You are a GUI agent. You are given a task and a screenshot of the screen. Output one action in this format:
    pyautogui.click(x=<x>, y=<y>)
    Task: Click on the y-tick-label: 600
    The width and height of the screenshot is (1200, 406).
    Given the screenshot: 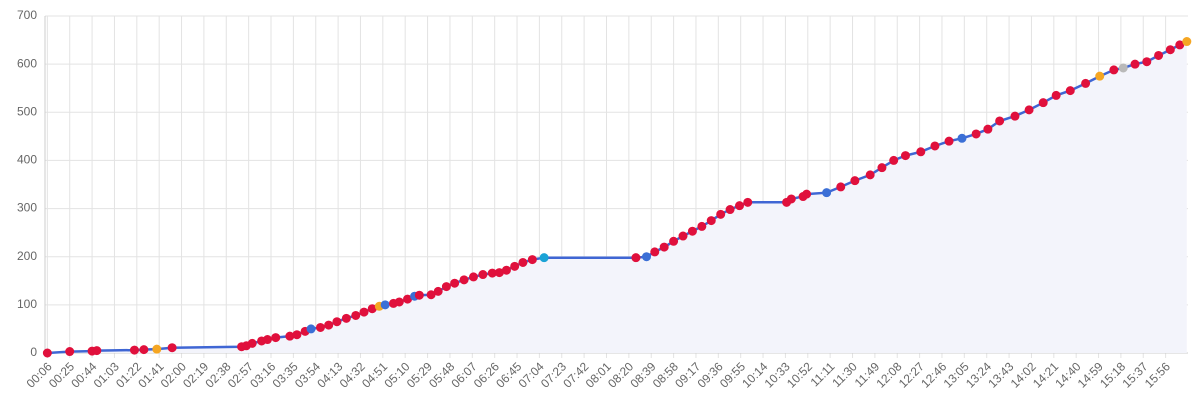 What is the action you would take?
    pyautogui.click(x=27, y=63)
    